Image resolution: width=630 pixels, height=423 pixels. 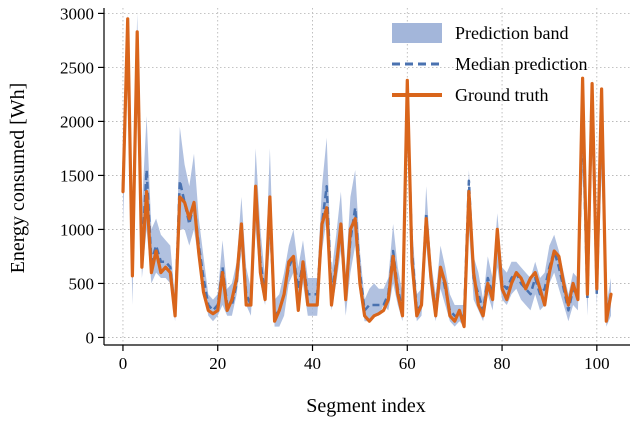 I want to click on y-tick-label: 2500, so click(x=77, y=67).